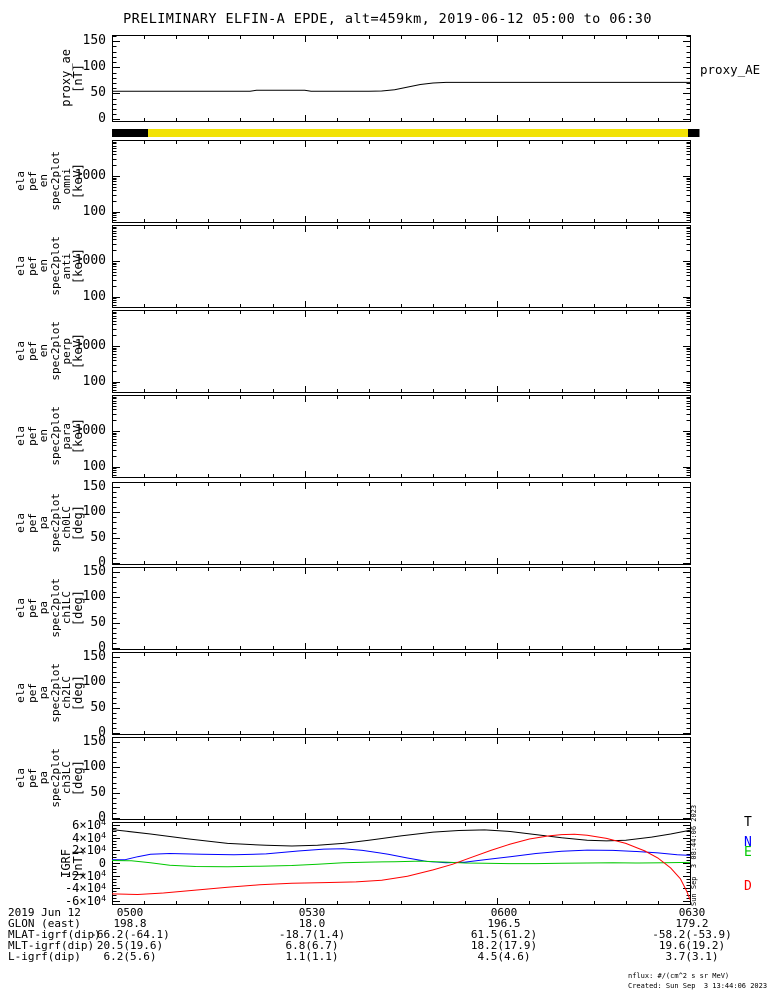  I want to click on footer-cell: 4.5(4.6), so click(504, 956).